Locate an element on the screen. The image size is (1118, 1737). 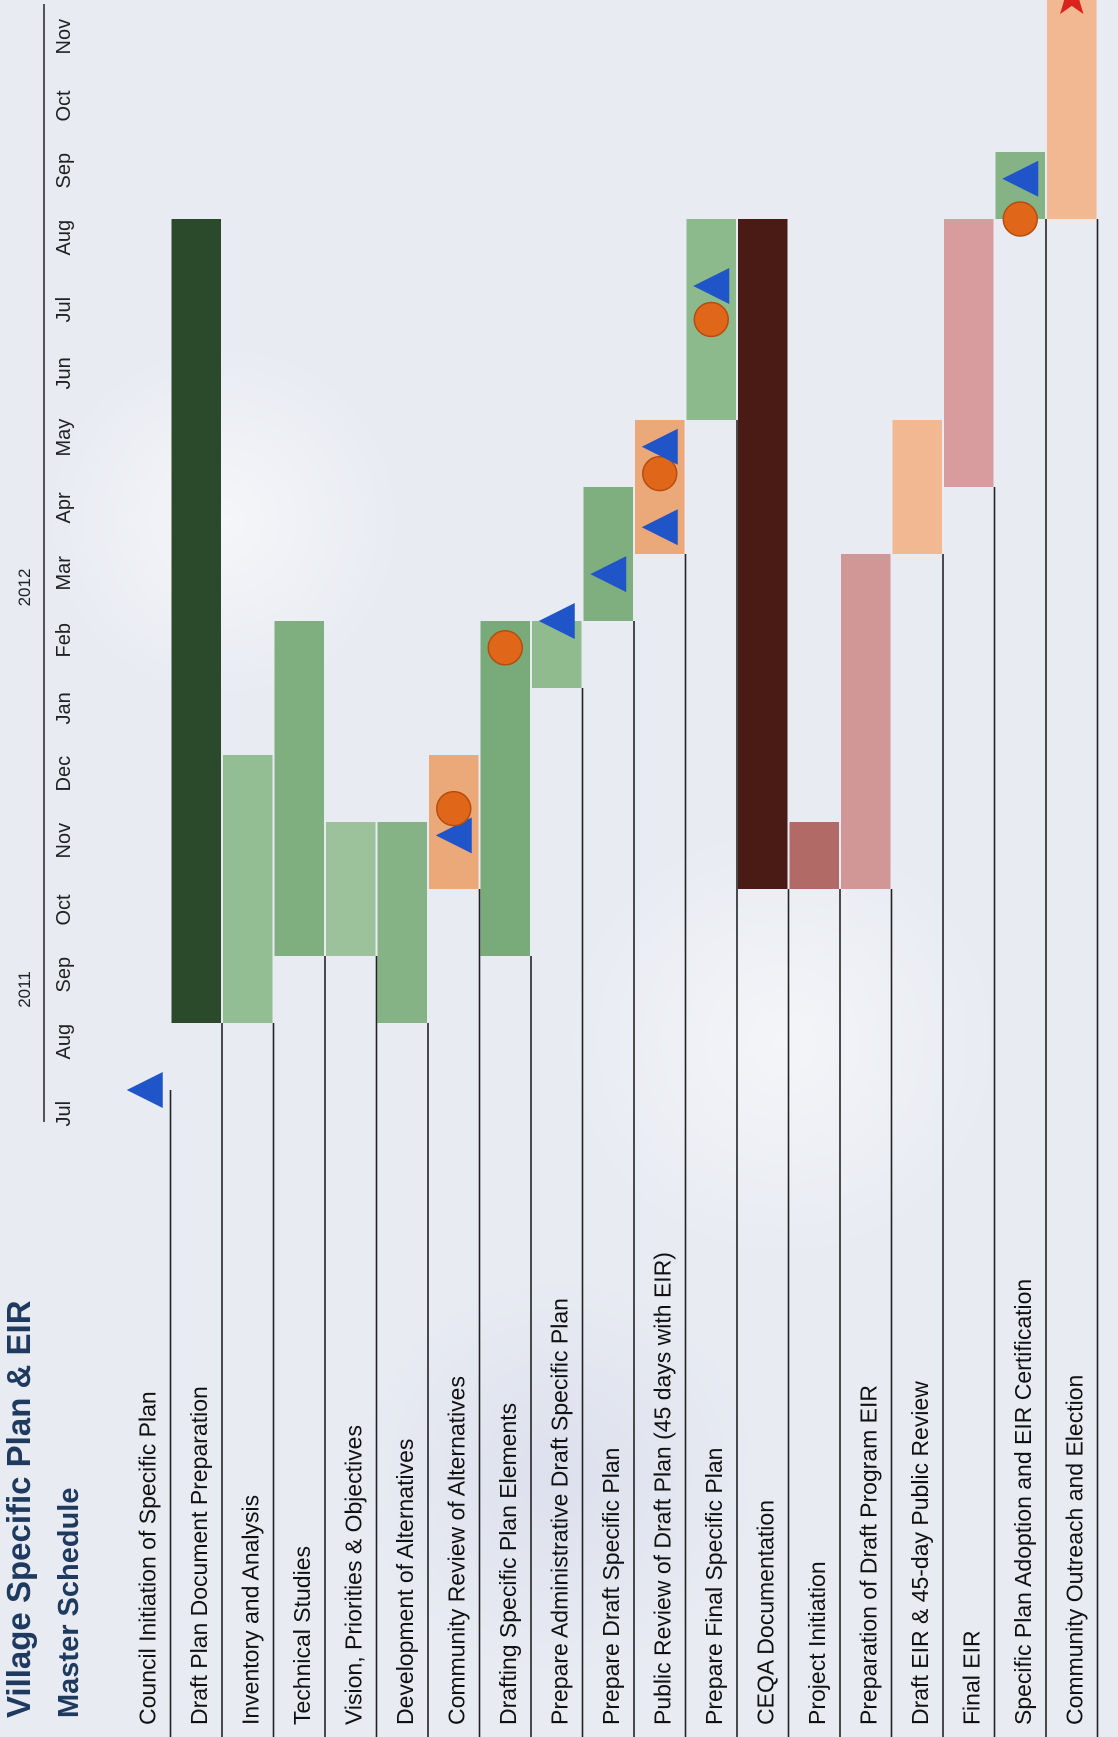
task-label-council-initiation-of-specific-plan: Council Initiation of Specific Plan is located at coordinates (148, 1558).